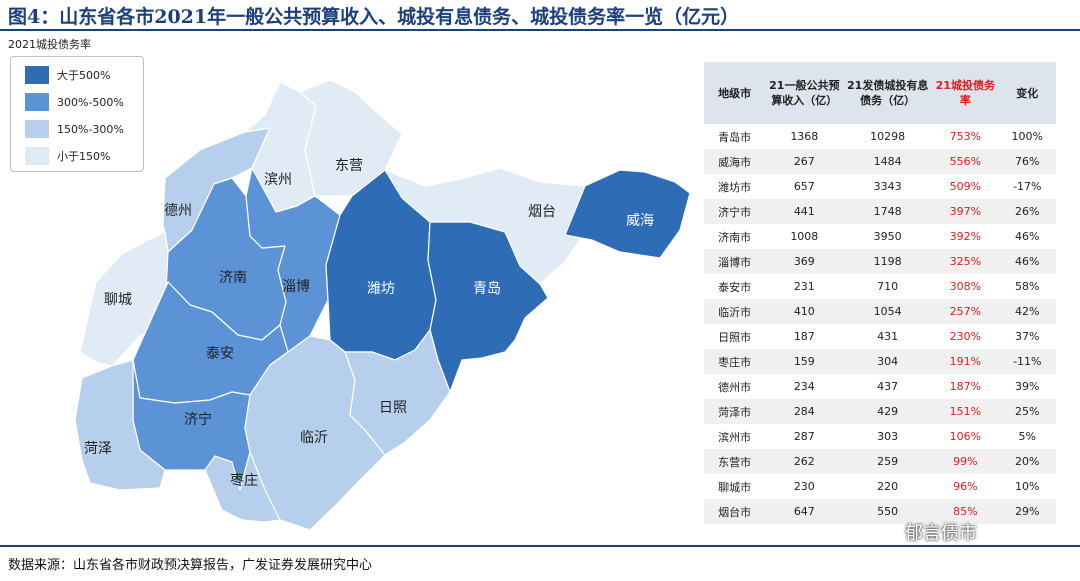 Image resolution: width=1080 pixels, height=581 pixels. Describe the element at coordinates (804, 211) in the screenshot. I see `cell-revenue: 441` at that location.